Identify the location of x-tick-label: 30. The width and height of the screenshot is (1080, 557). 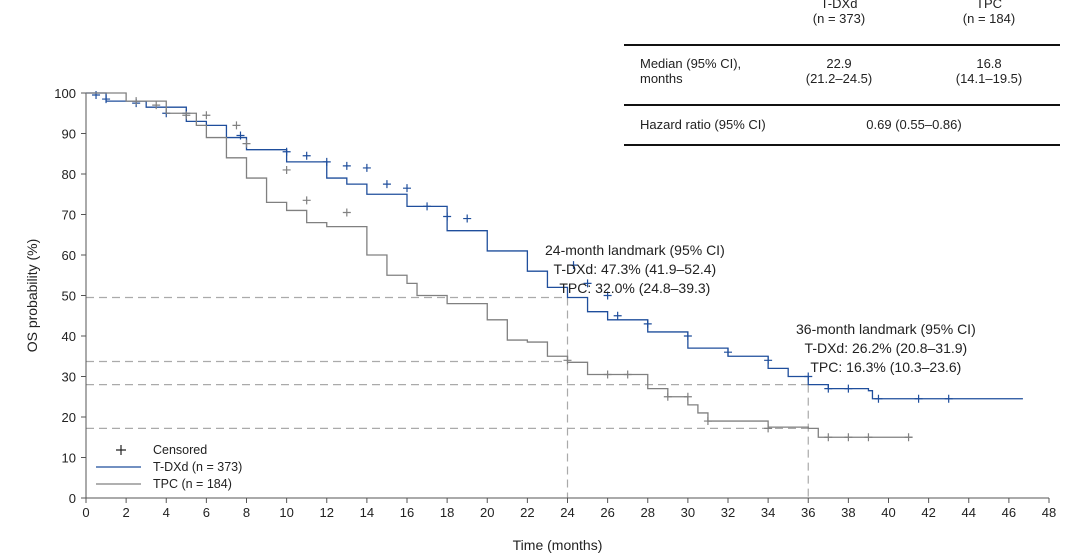
(688, 512).